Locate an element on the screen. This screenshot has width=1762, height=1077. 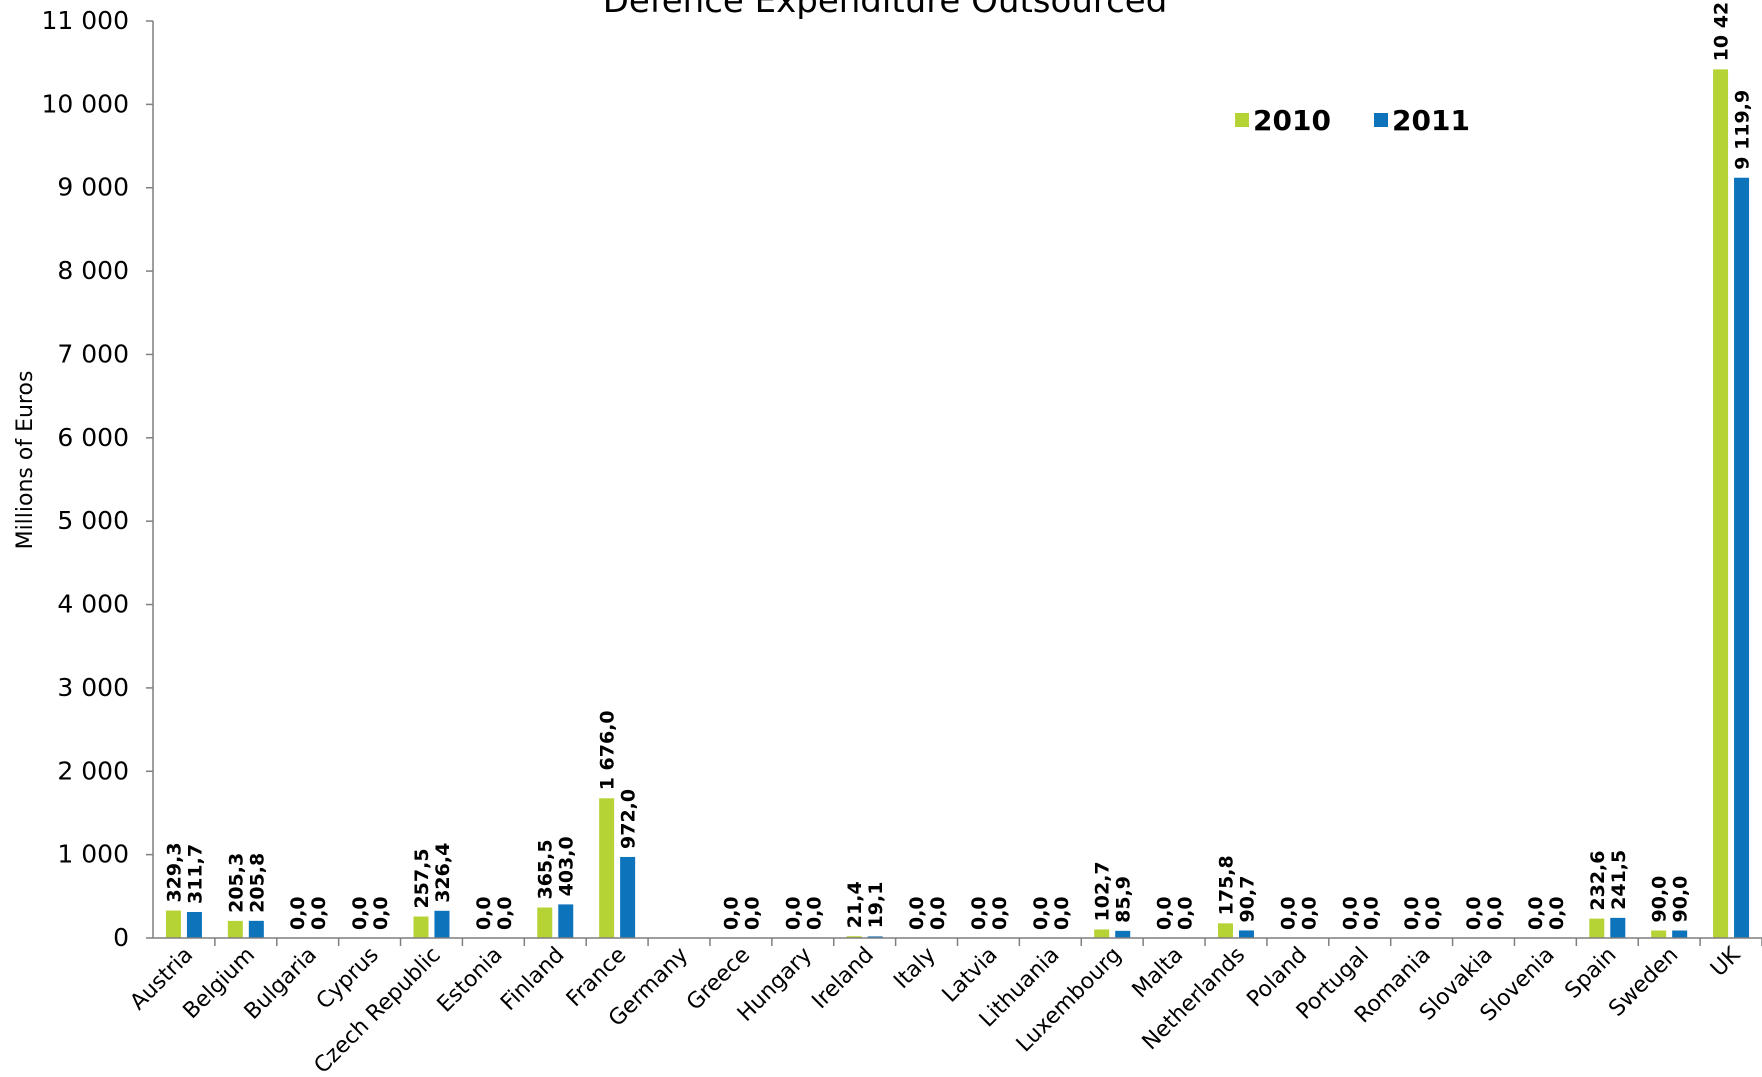
y-tick-label: 6 000 is located at coordinates (93, 437).